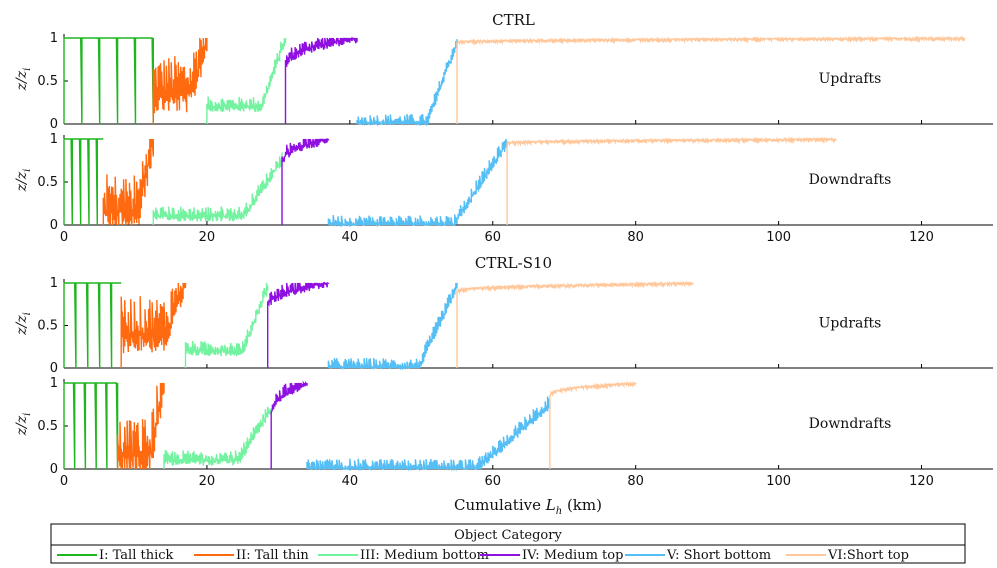 This screenshot has height=568, width=997. I want to click on legend-label-2: II: Tall thin, so click(272, 555).